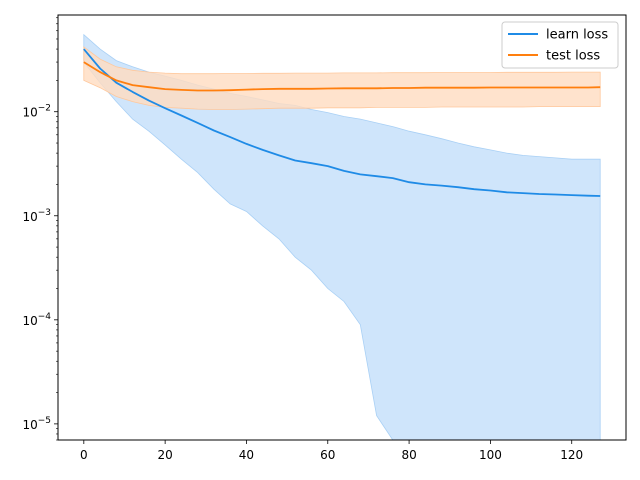 The image size is (640, 480). I want to click on test-loss-band, so click(342, 78).